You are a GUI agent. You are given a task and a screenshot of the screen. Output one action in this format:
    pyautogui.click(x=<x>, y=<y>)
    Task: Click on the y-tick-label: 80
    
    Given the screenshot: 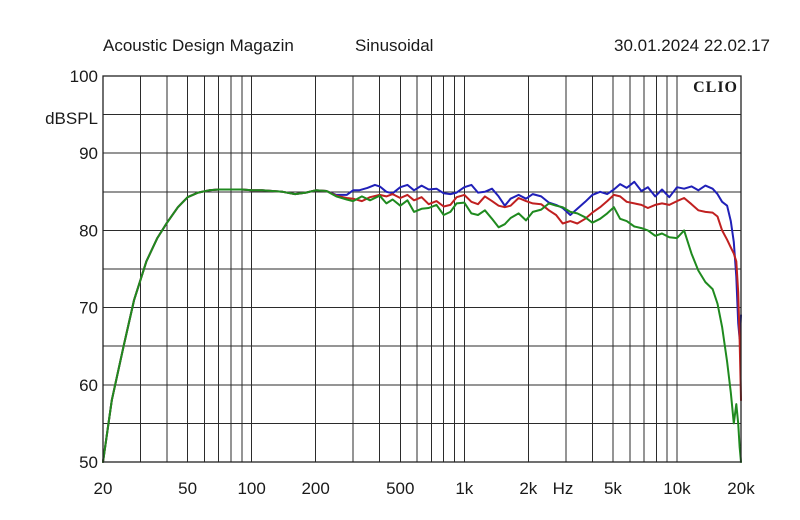 What is the action you would take?
    pyautogui.click(x=88, y=230)
    